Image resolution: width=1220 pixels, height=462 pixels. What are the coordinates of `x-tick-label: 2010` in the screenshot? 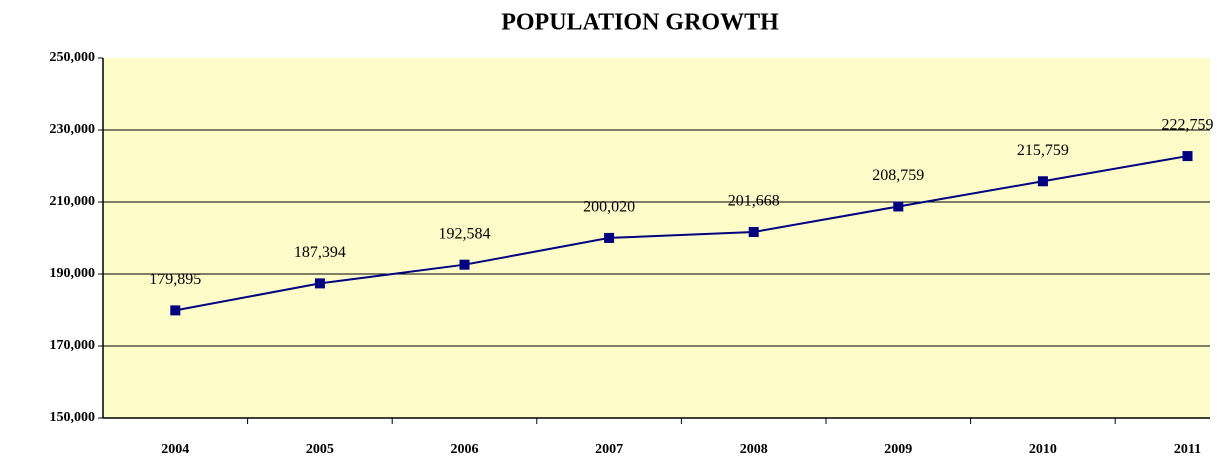 It's located at (1043, 449).